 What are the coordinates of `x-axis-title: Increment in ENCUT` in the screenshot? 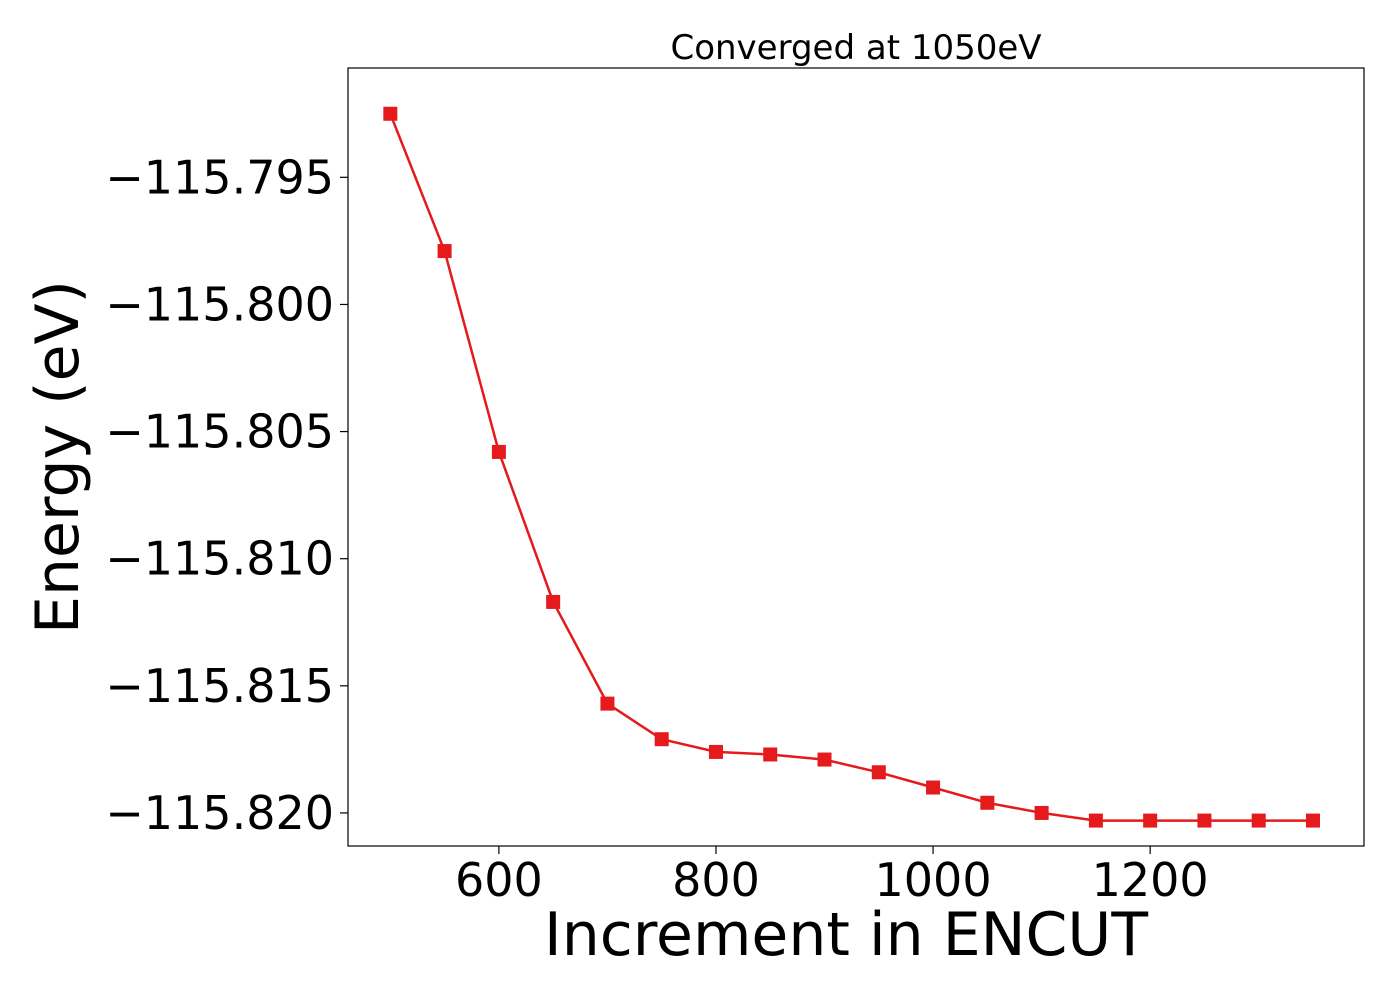 It's located at (846, 935).